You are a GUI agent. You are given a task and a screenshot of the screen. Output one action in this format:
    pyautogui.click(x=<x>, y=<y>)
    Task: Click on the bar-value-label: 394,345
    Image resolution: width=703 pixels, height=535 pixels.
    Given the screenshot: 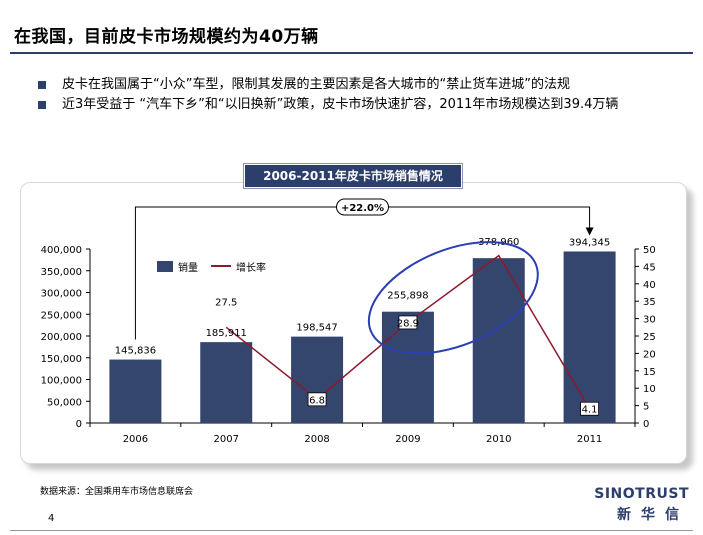 What is the action you would take?
    pyautogui.click(x=589, y=242)
    